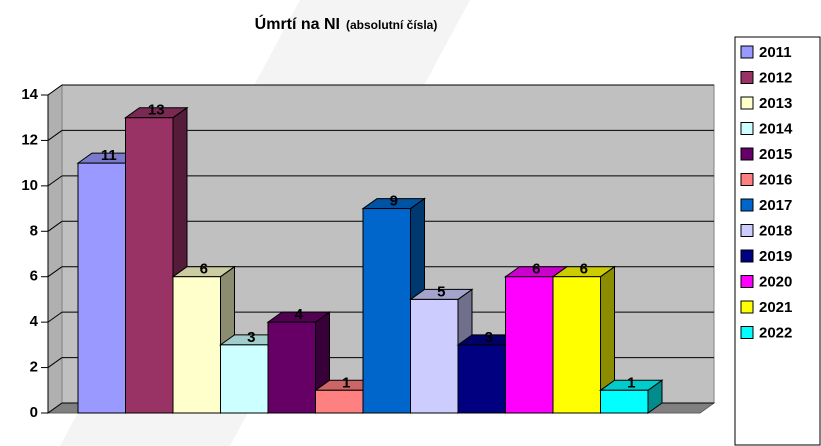 Image resolution: width=821 pixels, height=446 pixels. Describe the element at coordinates (775, 281) in the screenshot. I see `legend-label: 2020` at that location.